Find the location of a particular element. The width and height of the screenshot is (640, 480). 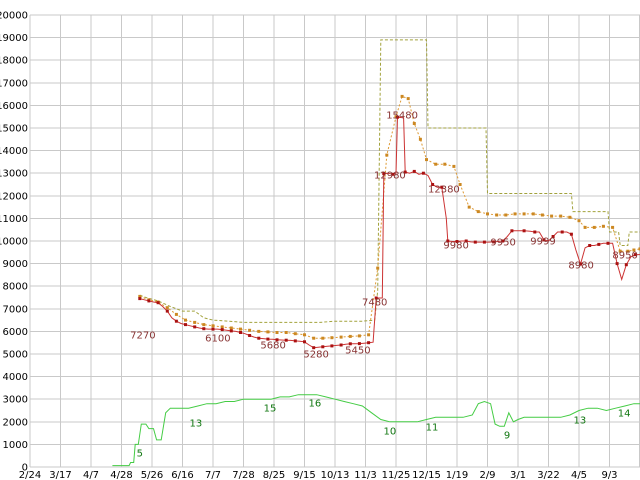

y-axis-label: 14000 is located at coordinates (14, 151).